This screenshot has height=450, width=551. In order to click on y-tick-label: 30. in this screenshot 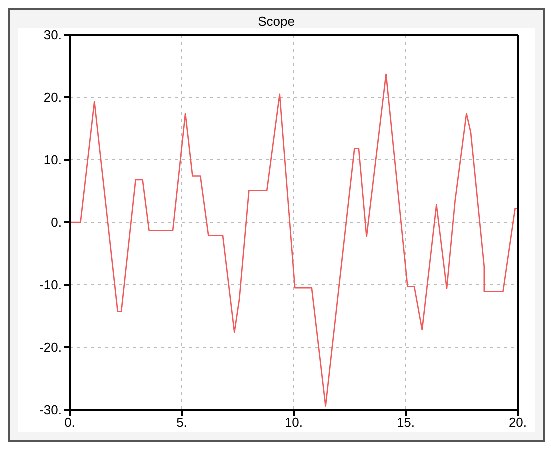, I will do `click(53, 35)`.